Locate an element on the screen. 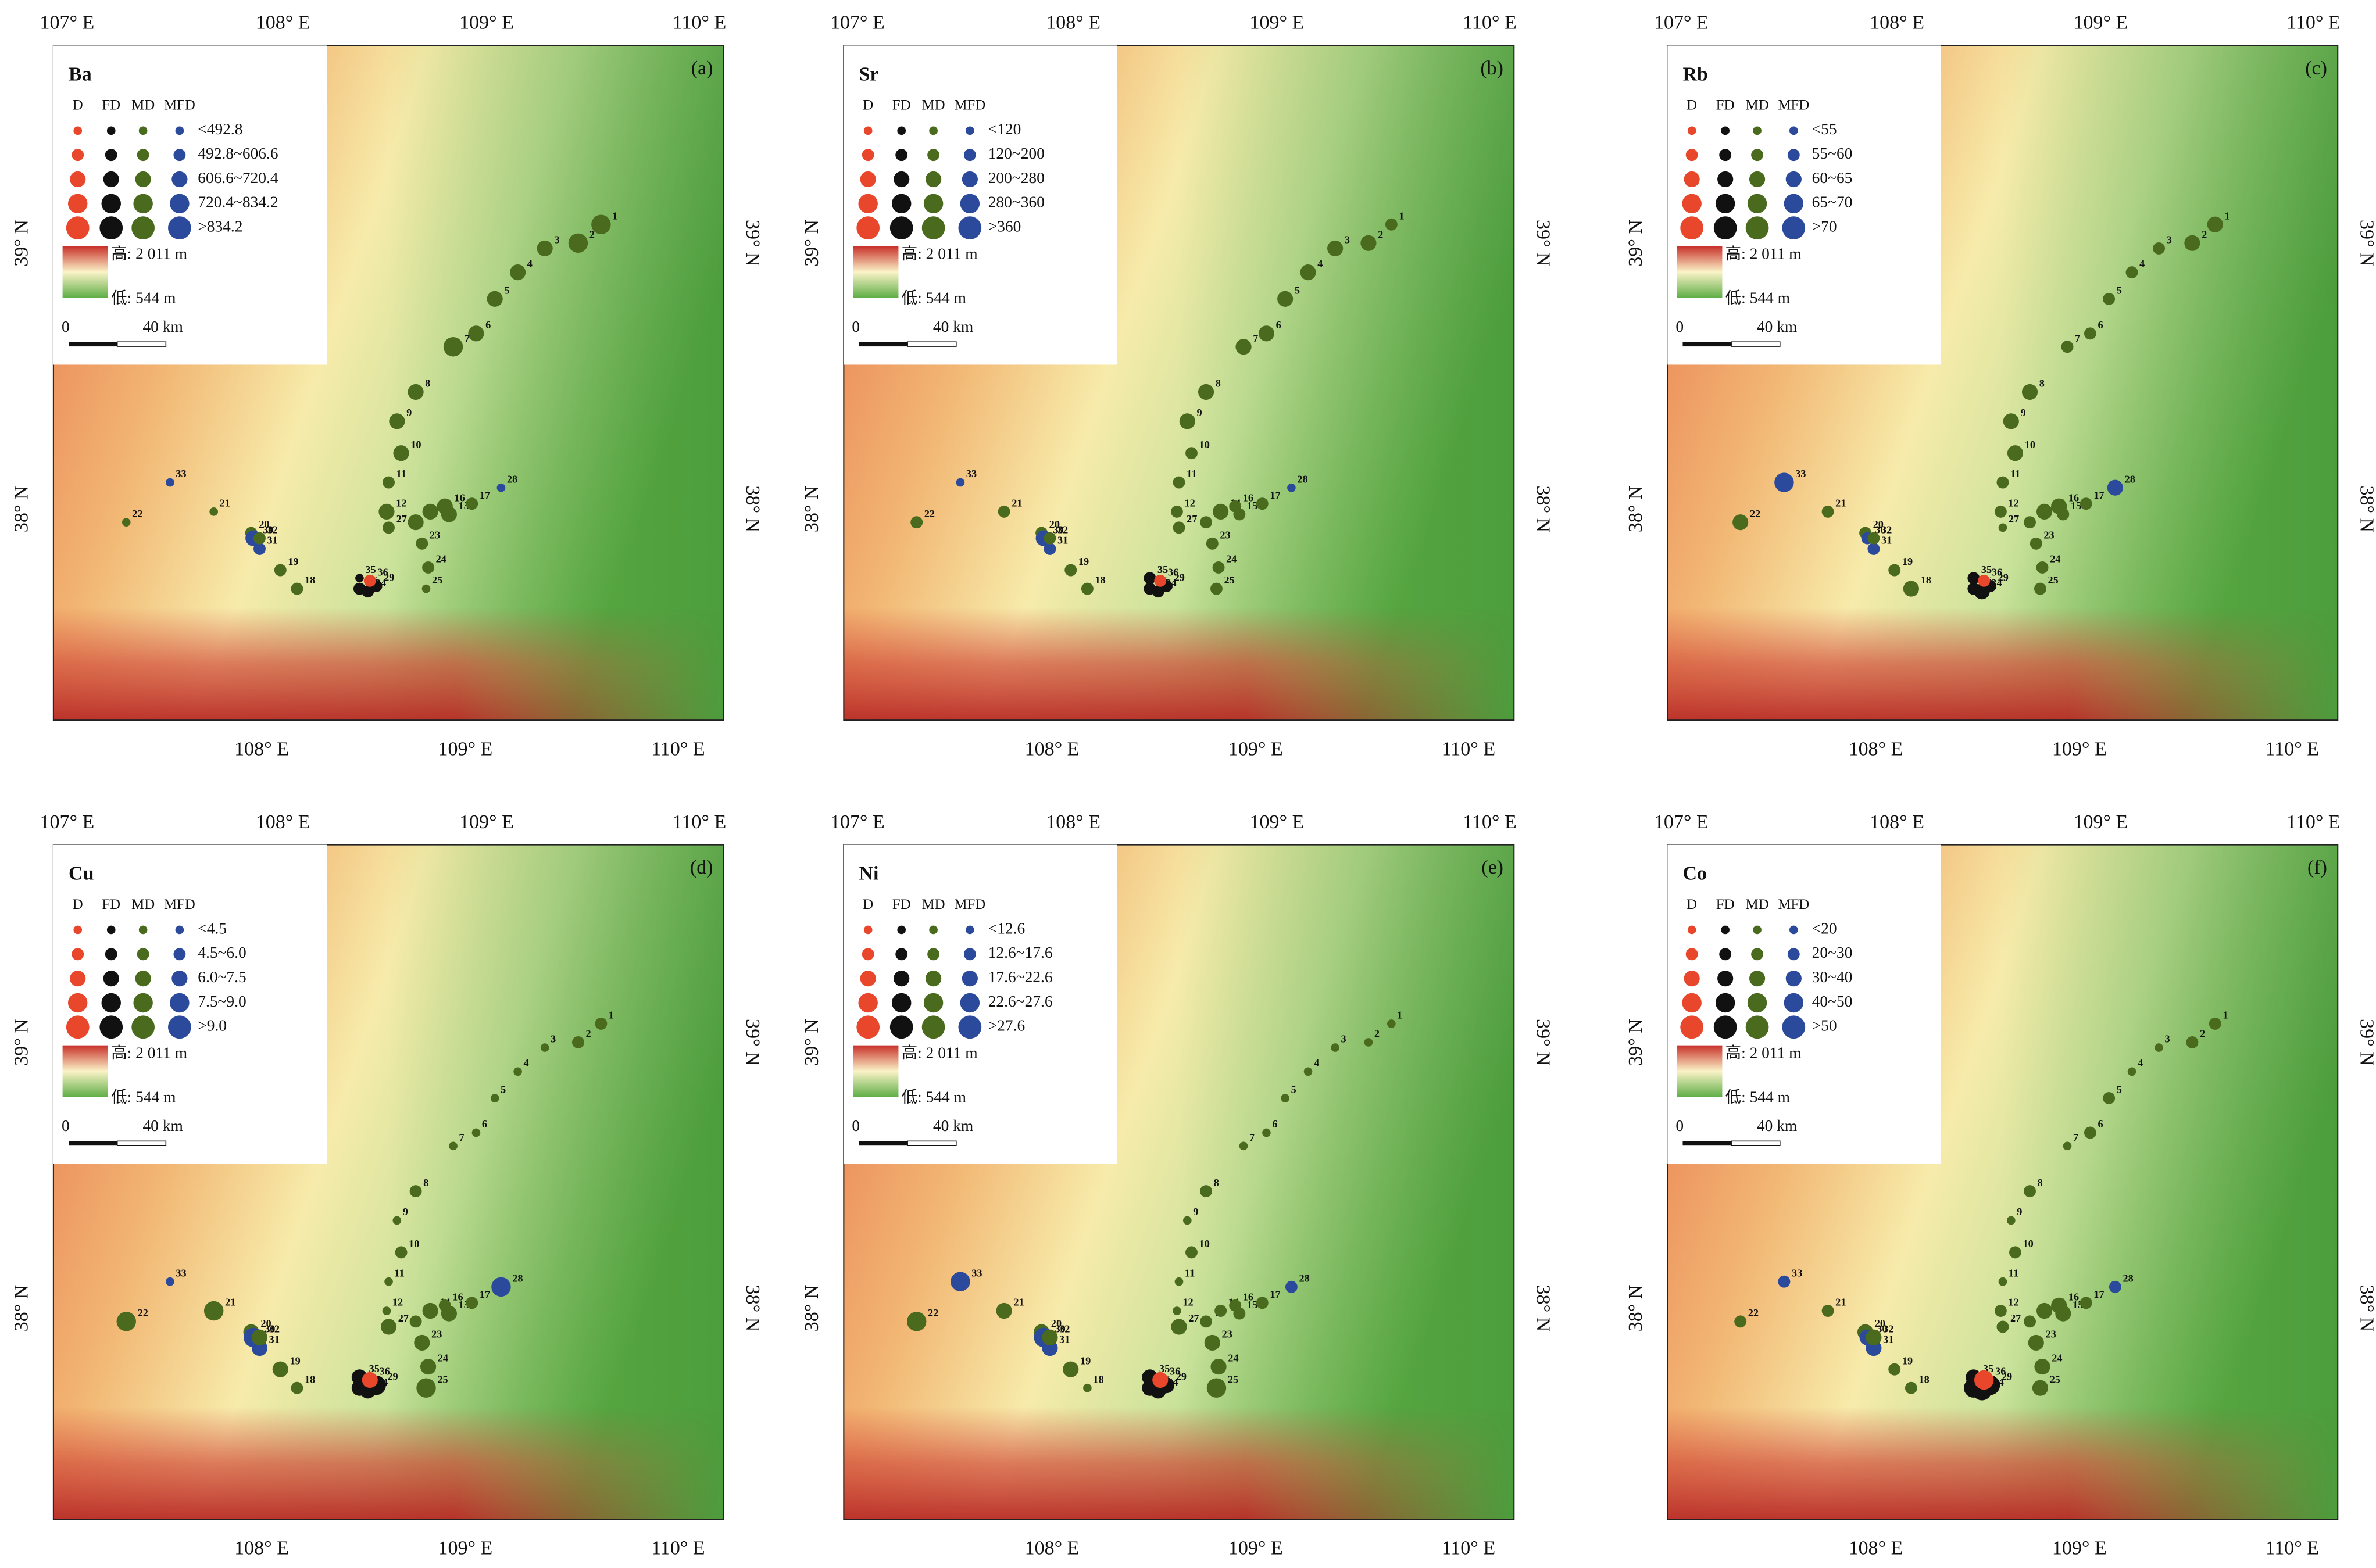 Image resolution: width=2376 pixels, height=1568 pixels. elevation-high: 高: 2 011 m is located at coordinates (149, 254).